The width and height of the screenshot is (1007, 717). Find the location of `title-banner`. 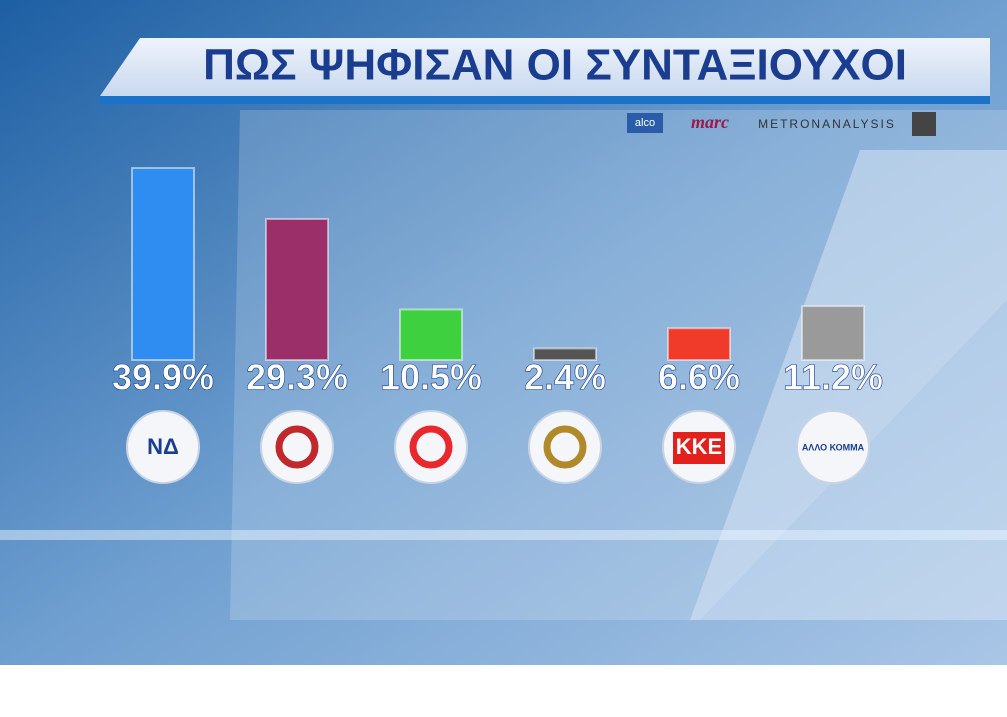

title-banner is located at coordinates (545, 67).